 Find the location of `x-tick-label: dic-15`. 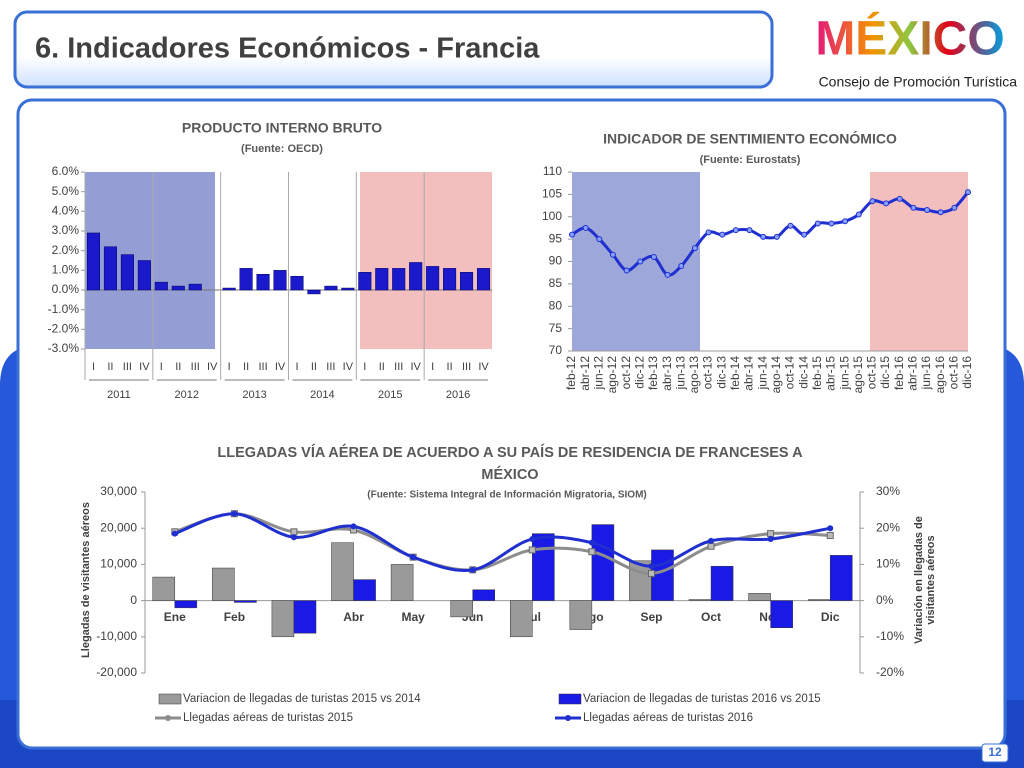

x-tick-label: dic-15 is located at coordinates (885, 372).